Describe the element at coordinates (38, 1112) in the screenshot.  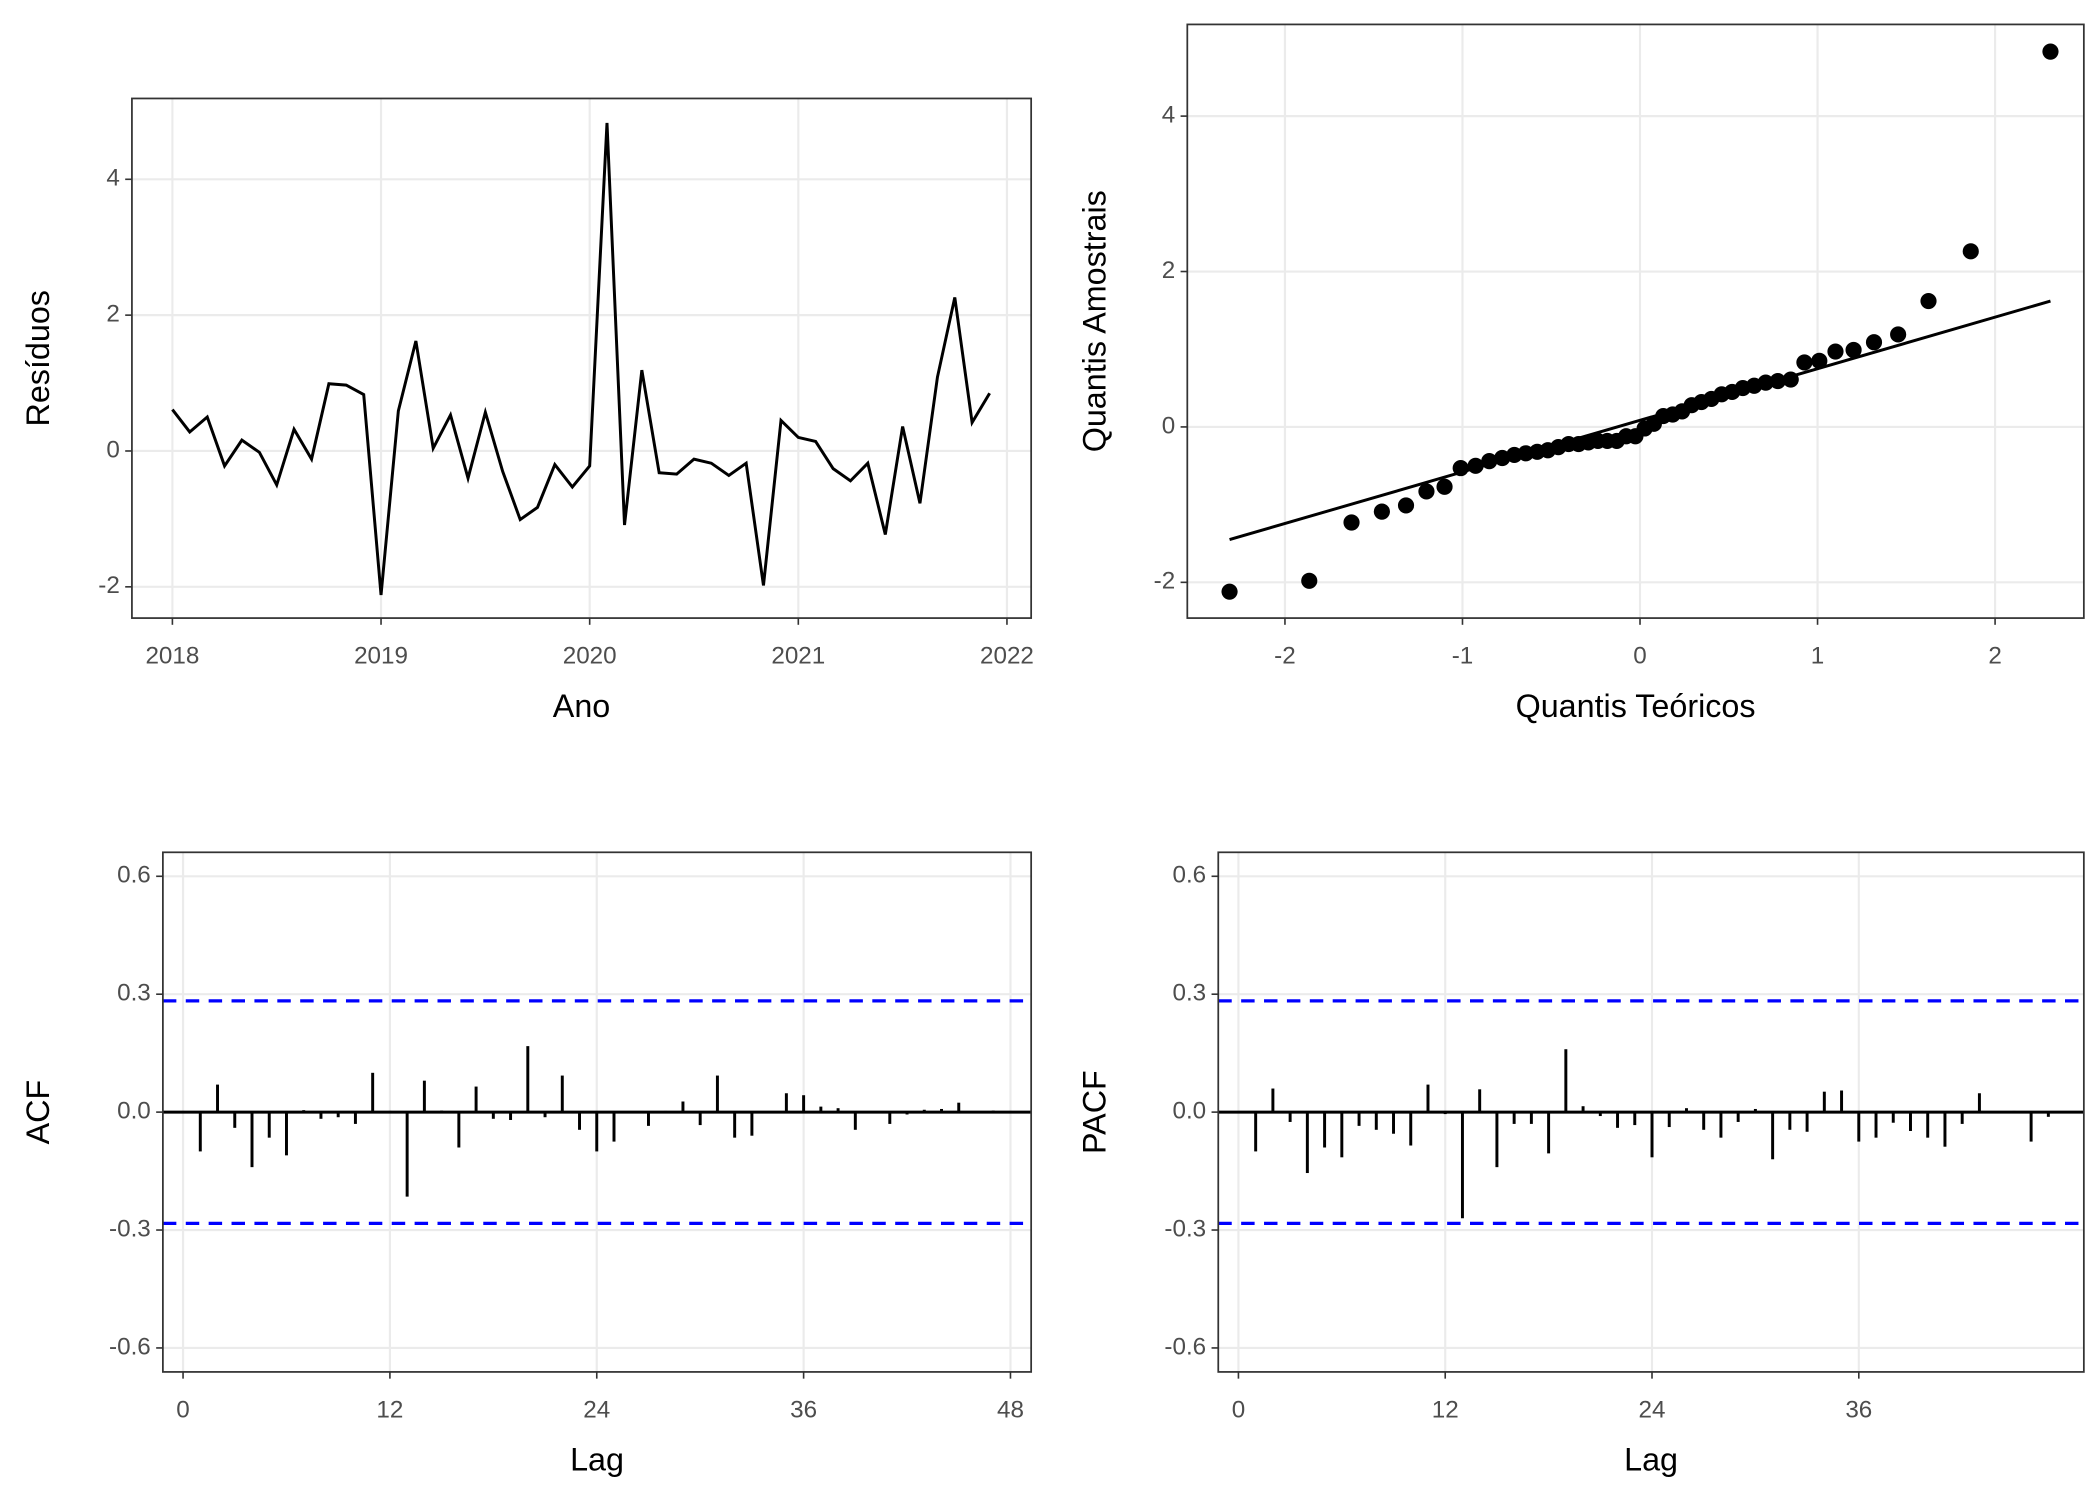
I see `y-axis-title: ACF` at that location.